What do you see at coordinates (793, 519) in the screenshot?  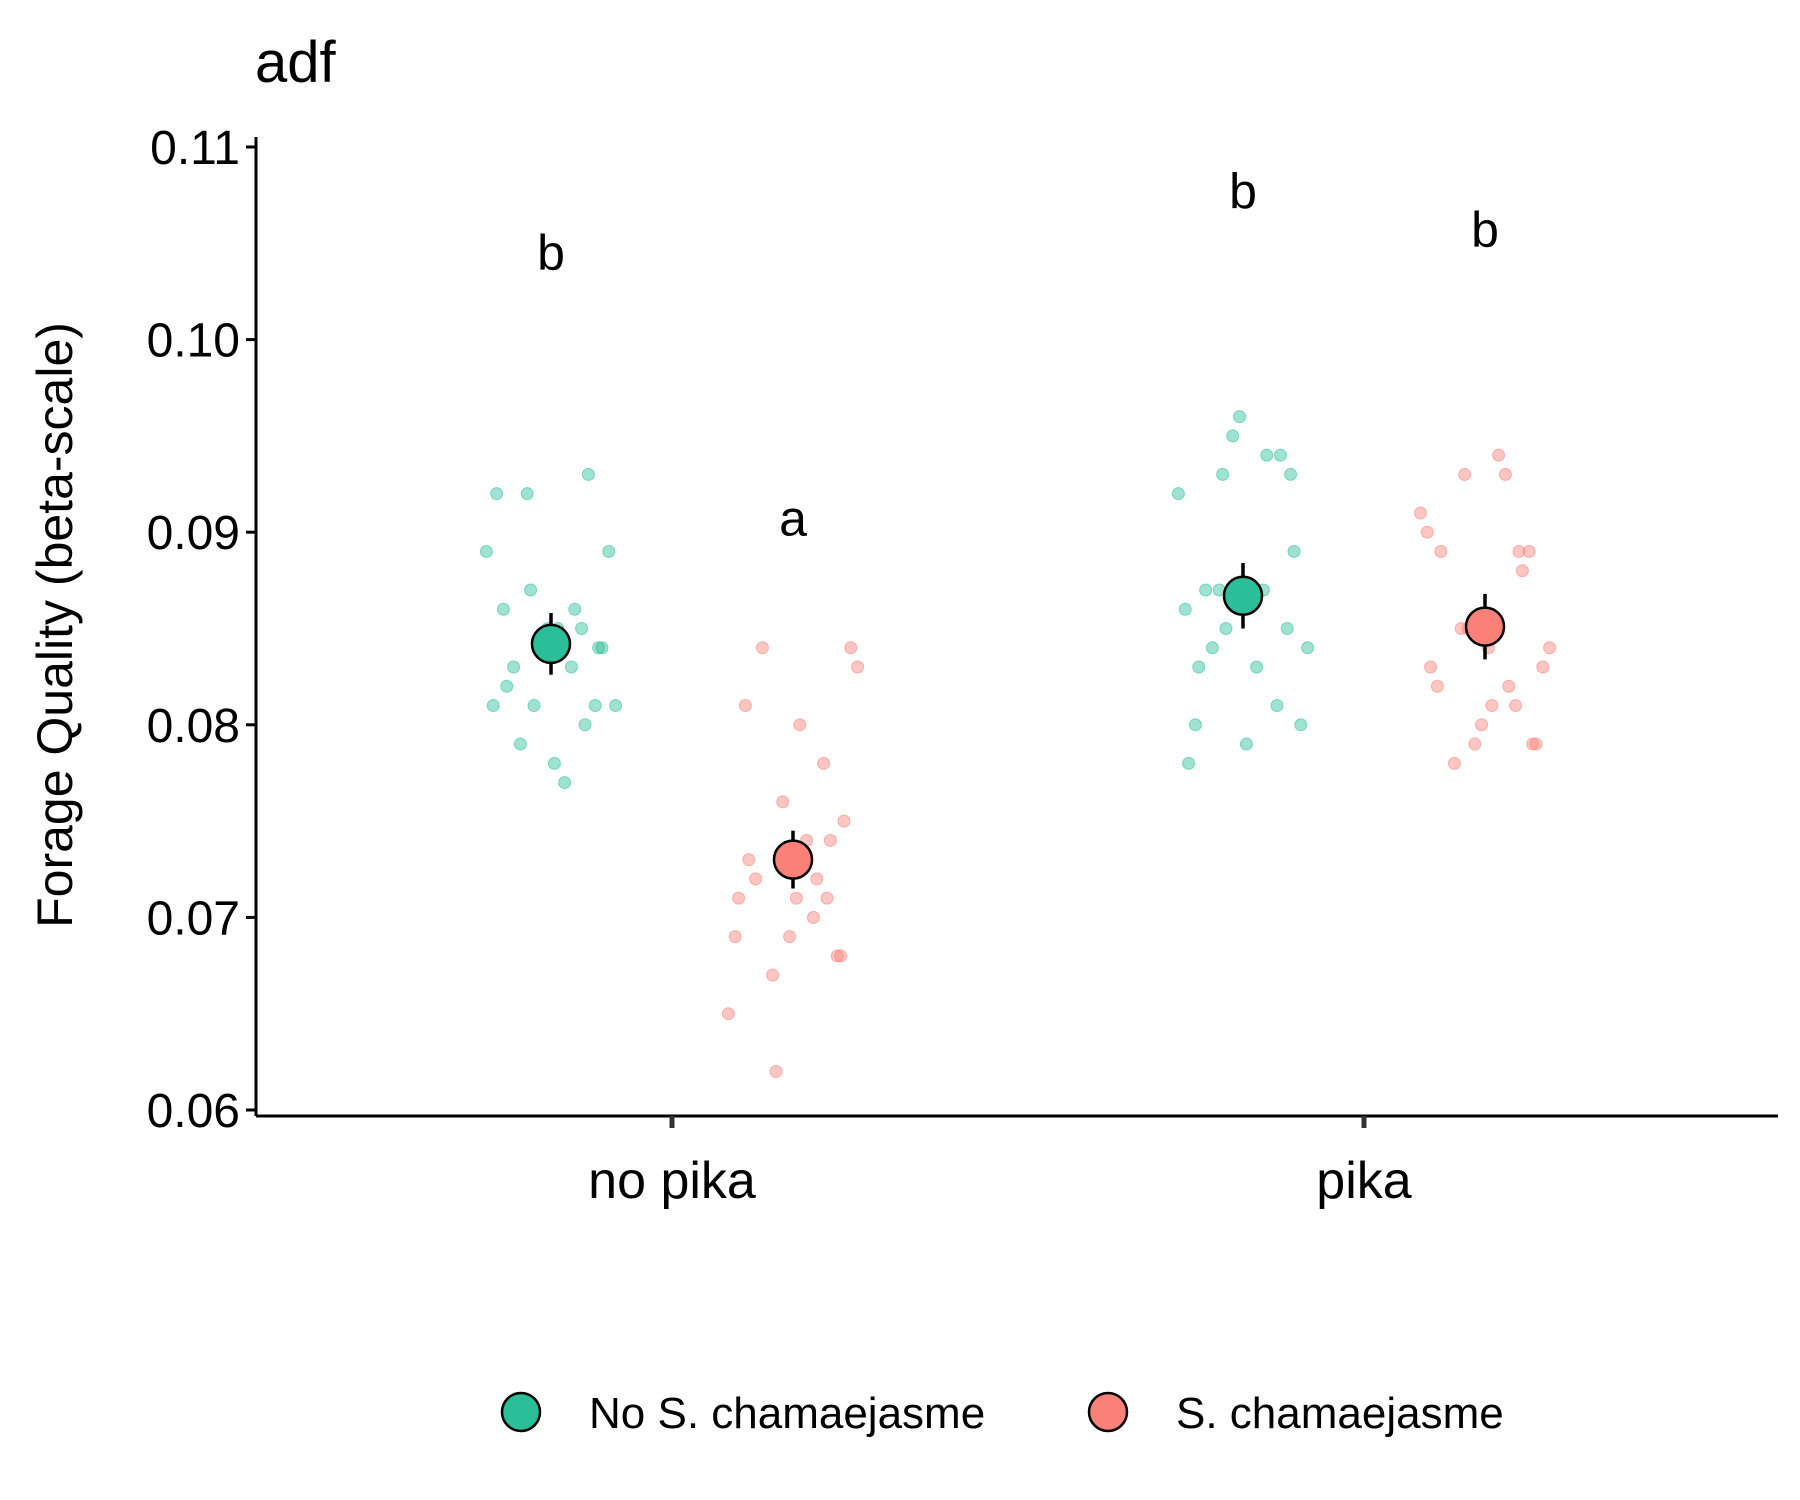 I see `significance-letter: a` at bounding box center [793, 519].